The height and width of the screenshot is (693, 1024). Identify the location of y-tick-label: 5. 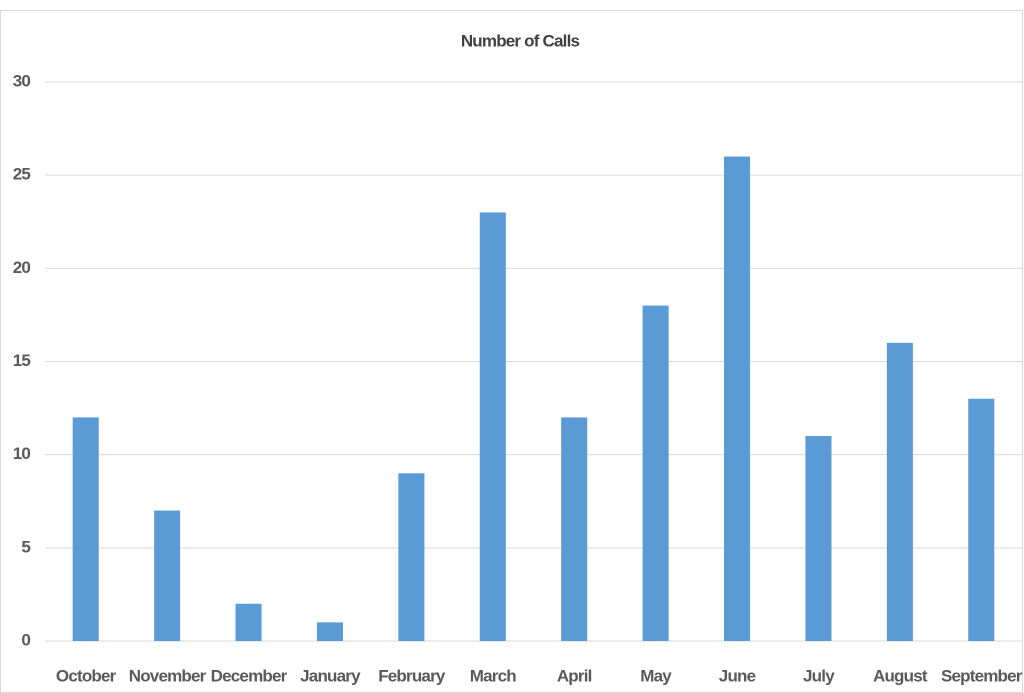
(25, 546).